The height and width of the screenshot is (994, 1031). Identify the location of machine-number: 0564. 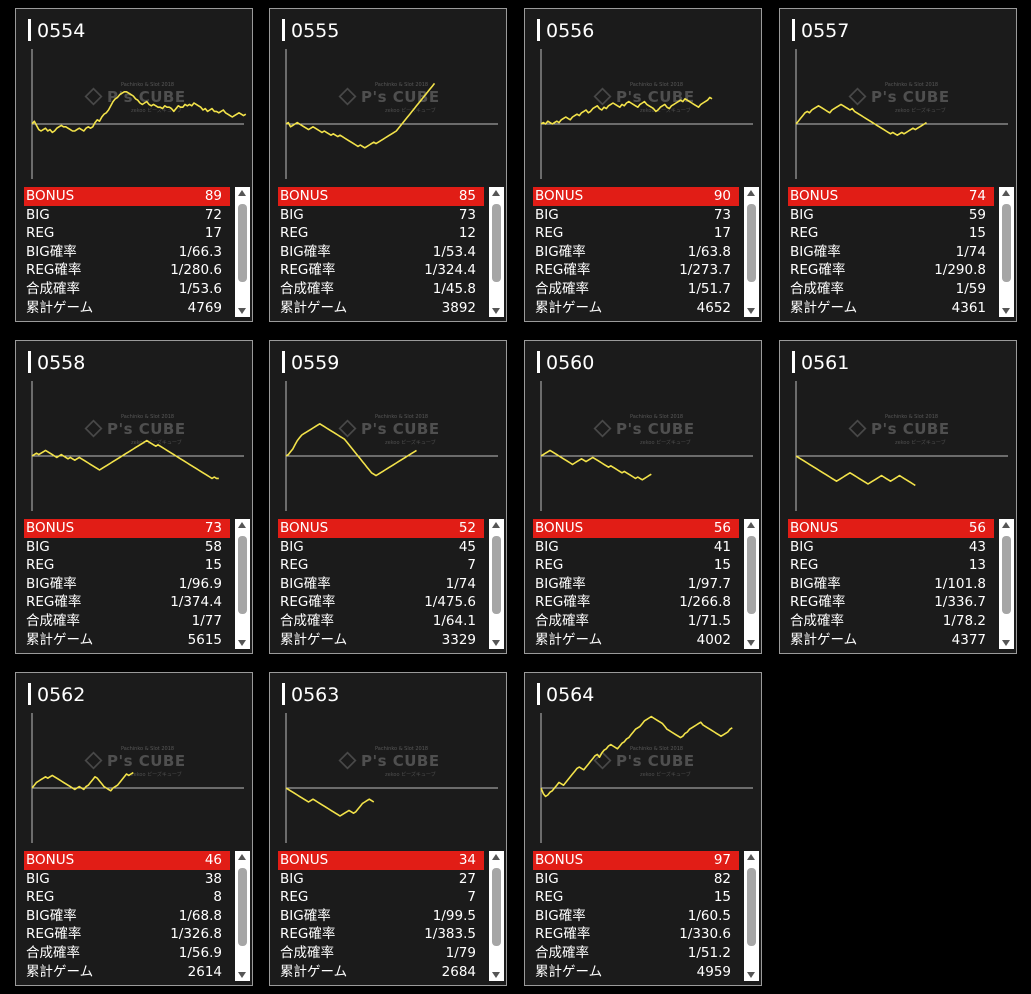
(570, 695).